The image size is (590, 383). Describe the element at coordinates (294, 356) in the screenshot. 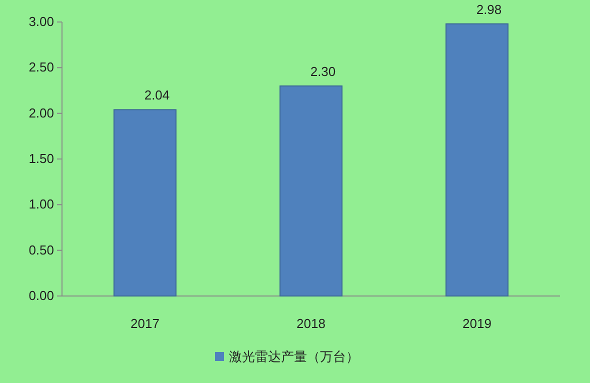

I see `legend-label: 激光雷达产量（万台）` at that location.